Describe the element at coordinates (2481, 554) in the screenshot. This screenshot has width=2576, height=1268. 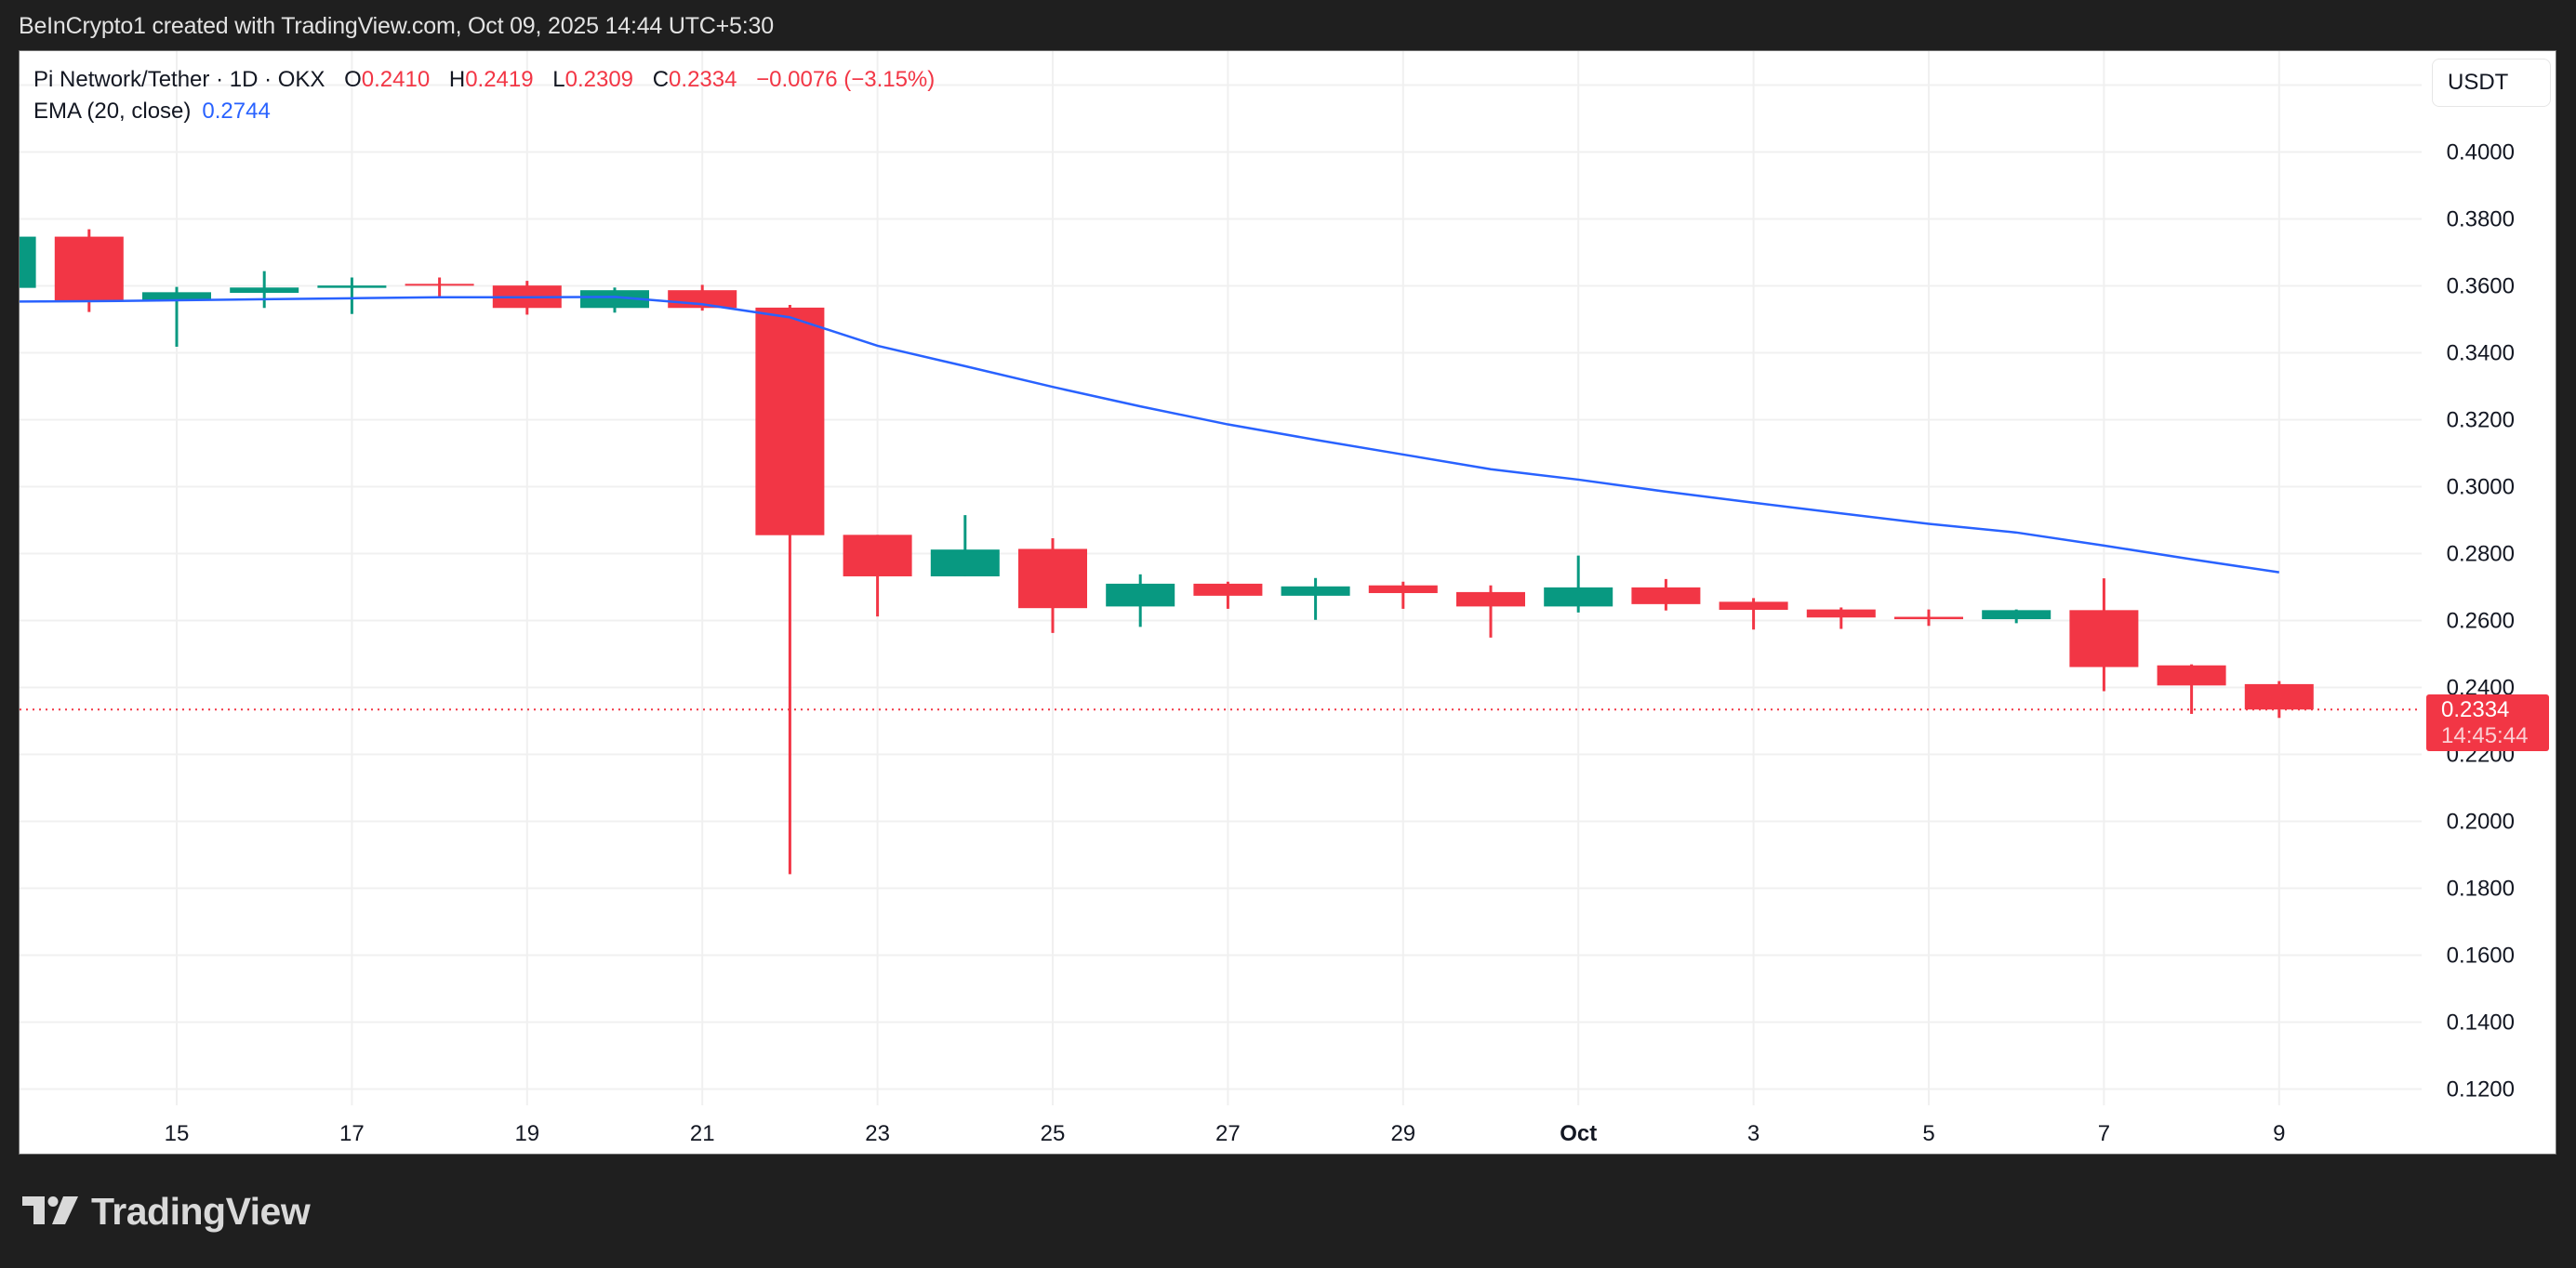
I see `price-axis-label: 0.2800` at that location.